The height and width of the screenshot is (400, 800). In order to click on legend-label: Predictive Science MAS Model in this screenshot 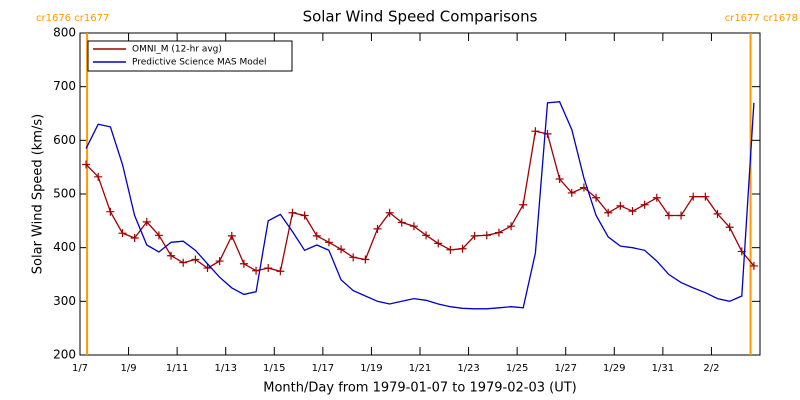, I will do `click(199, 63)`.